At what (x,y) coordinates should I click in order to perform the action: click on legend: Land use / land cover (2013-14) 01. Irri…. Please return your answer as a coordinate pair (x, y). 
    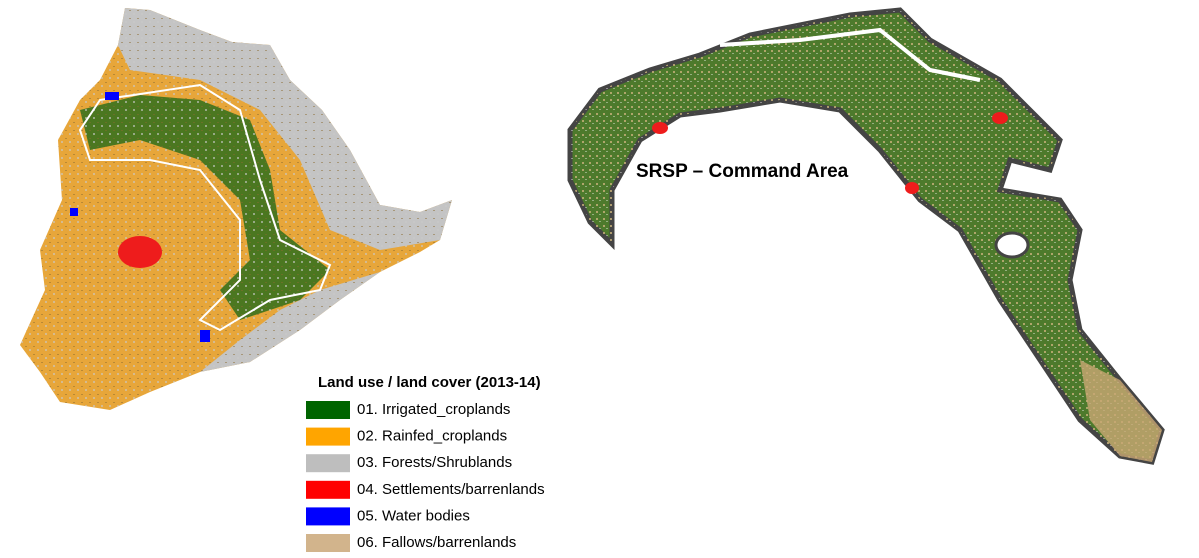
    Looking at the image, I should click on (425, 463).